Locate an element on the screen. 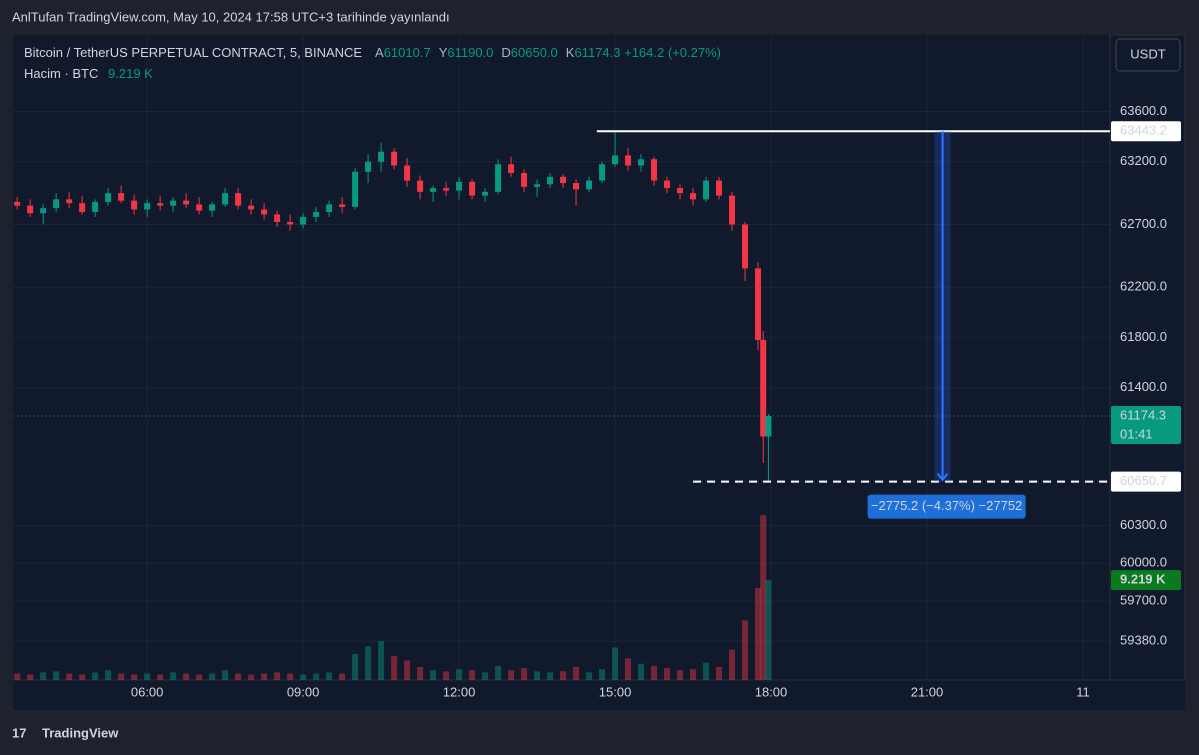 The image size is (1199, 755). brand: TradingView is located at coordinates (80, 732).